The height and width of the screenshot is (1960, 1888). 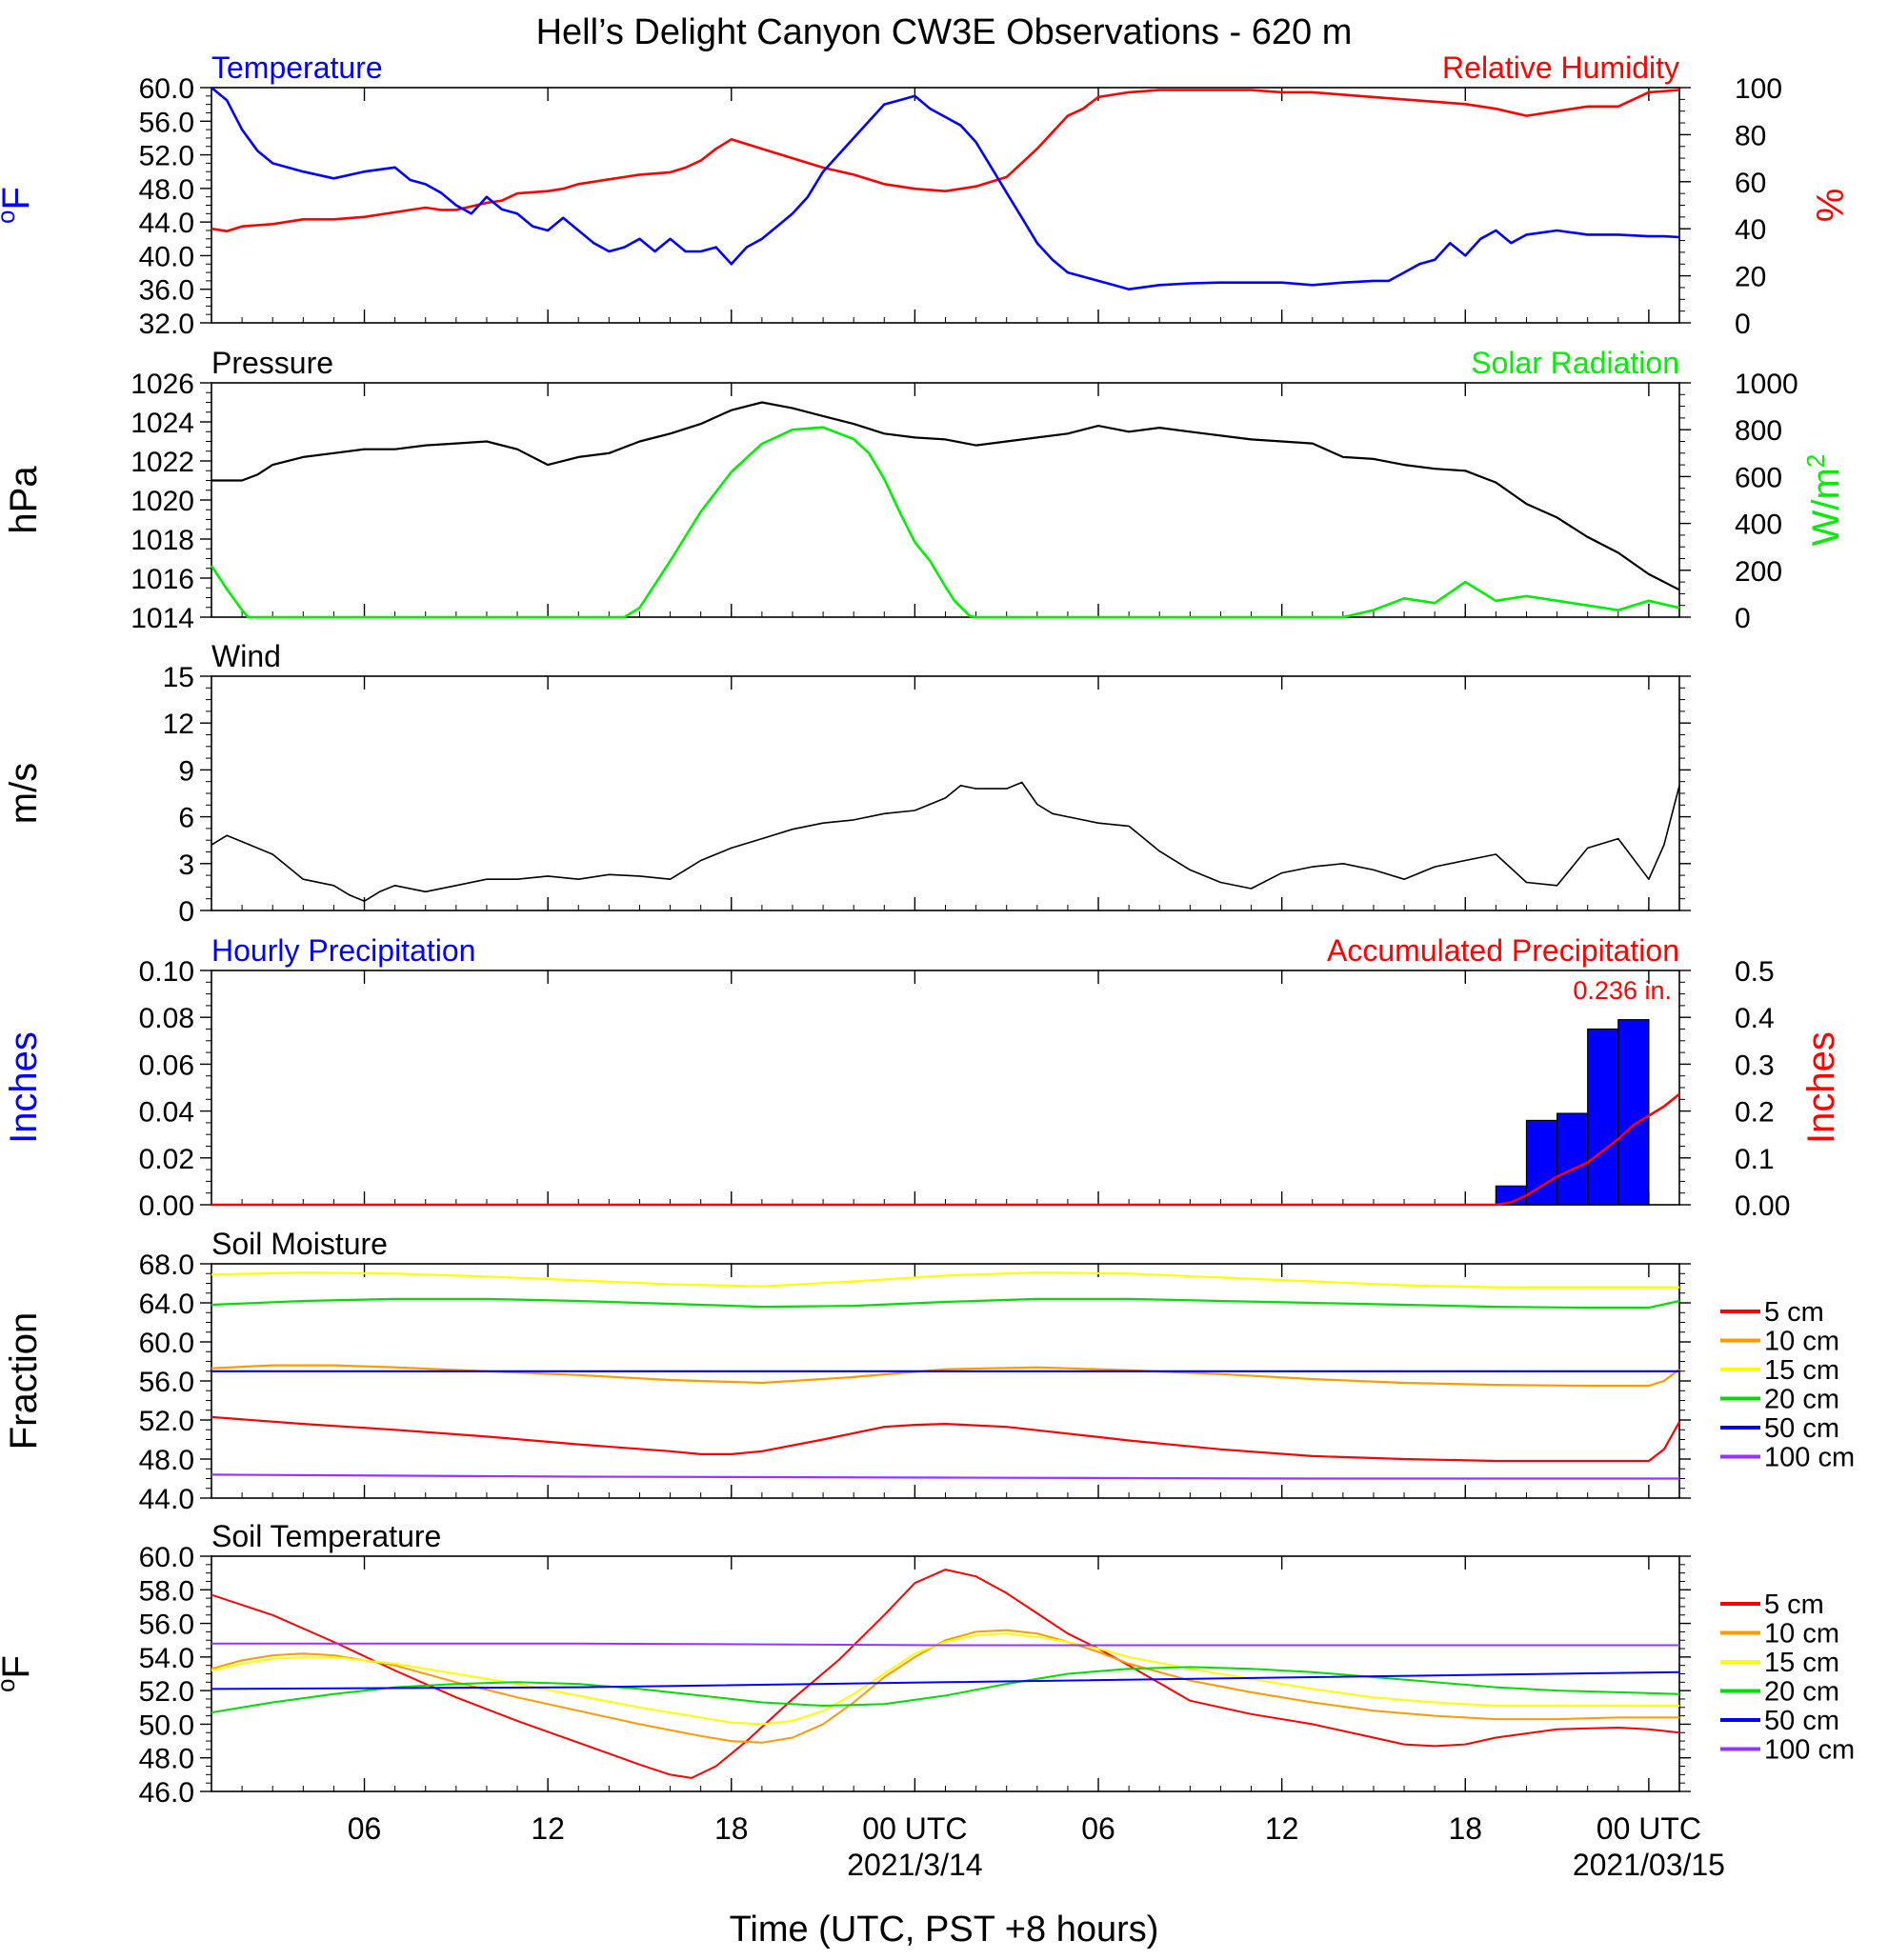 What do you see at coordinates (944, 1930) in the screenshot?
I see `x-axis-label: Time (UTC, PST +8 hours)` at bounding box center [944, 1930].